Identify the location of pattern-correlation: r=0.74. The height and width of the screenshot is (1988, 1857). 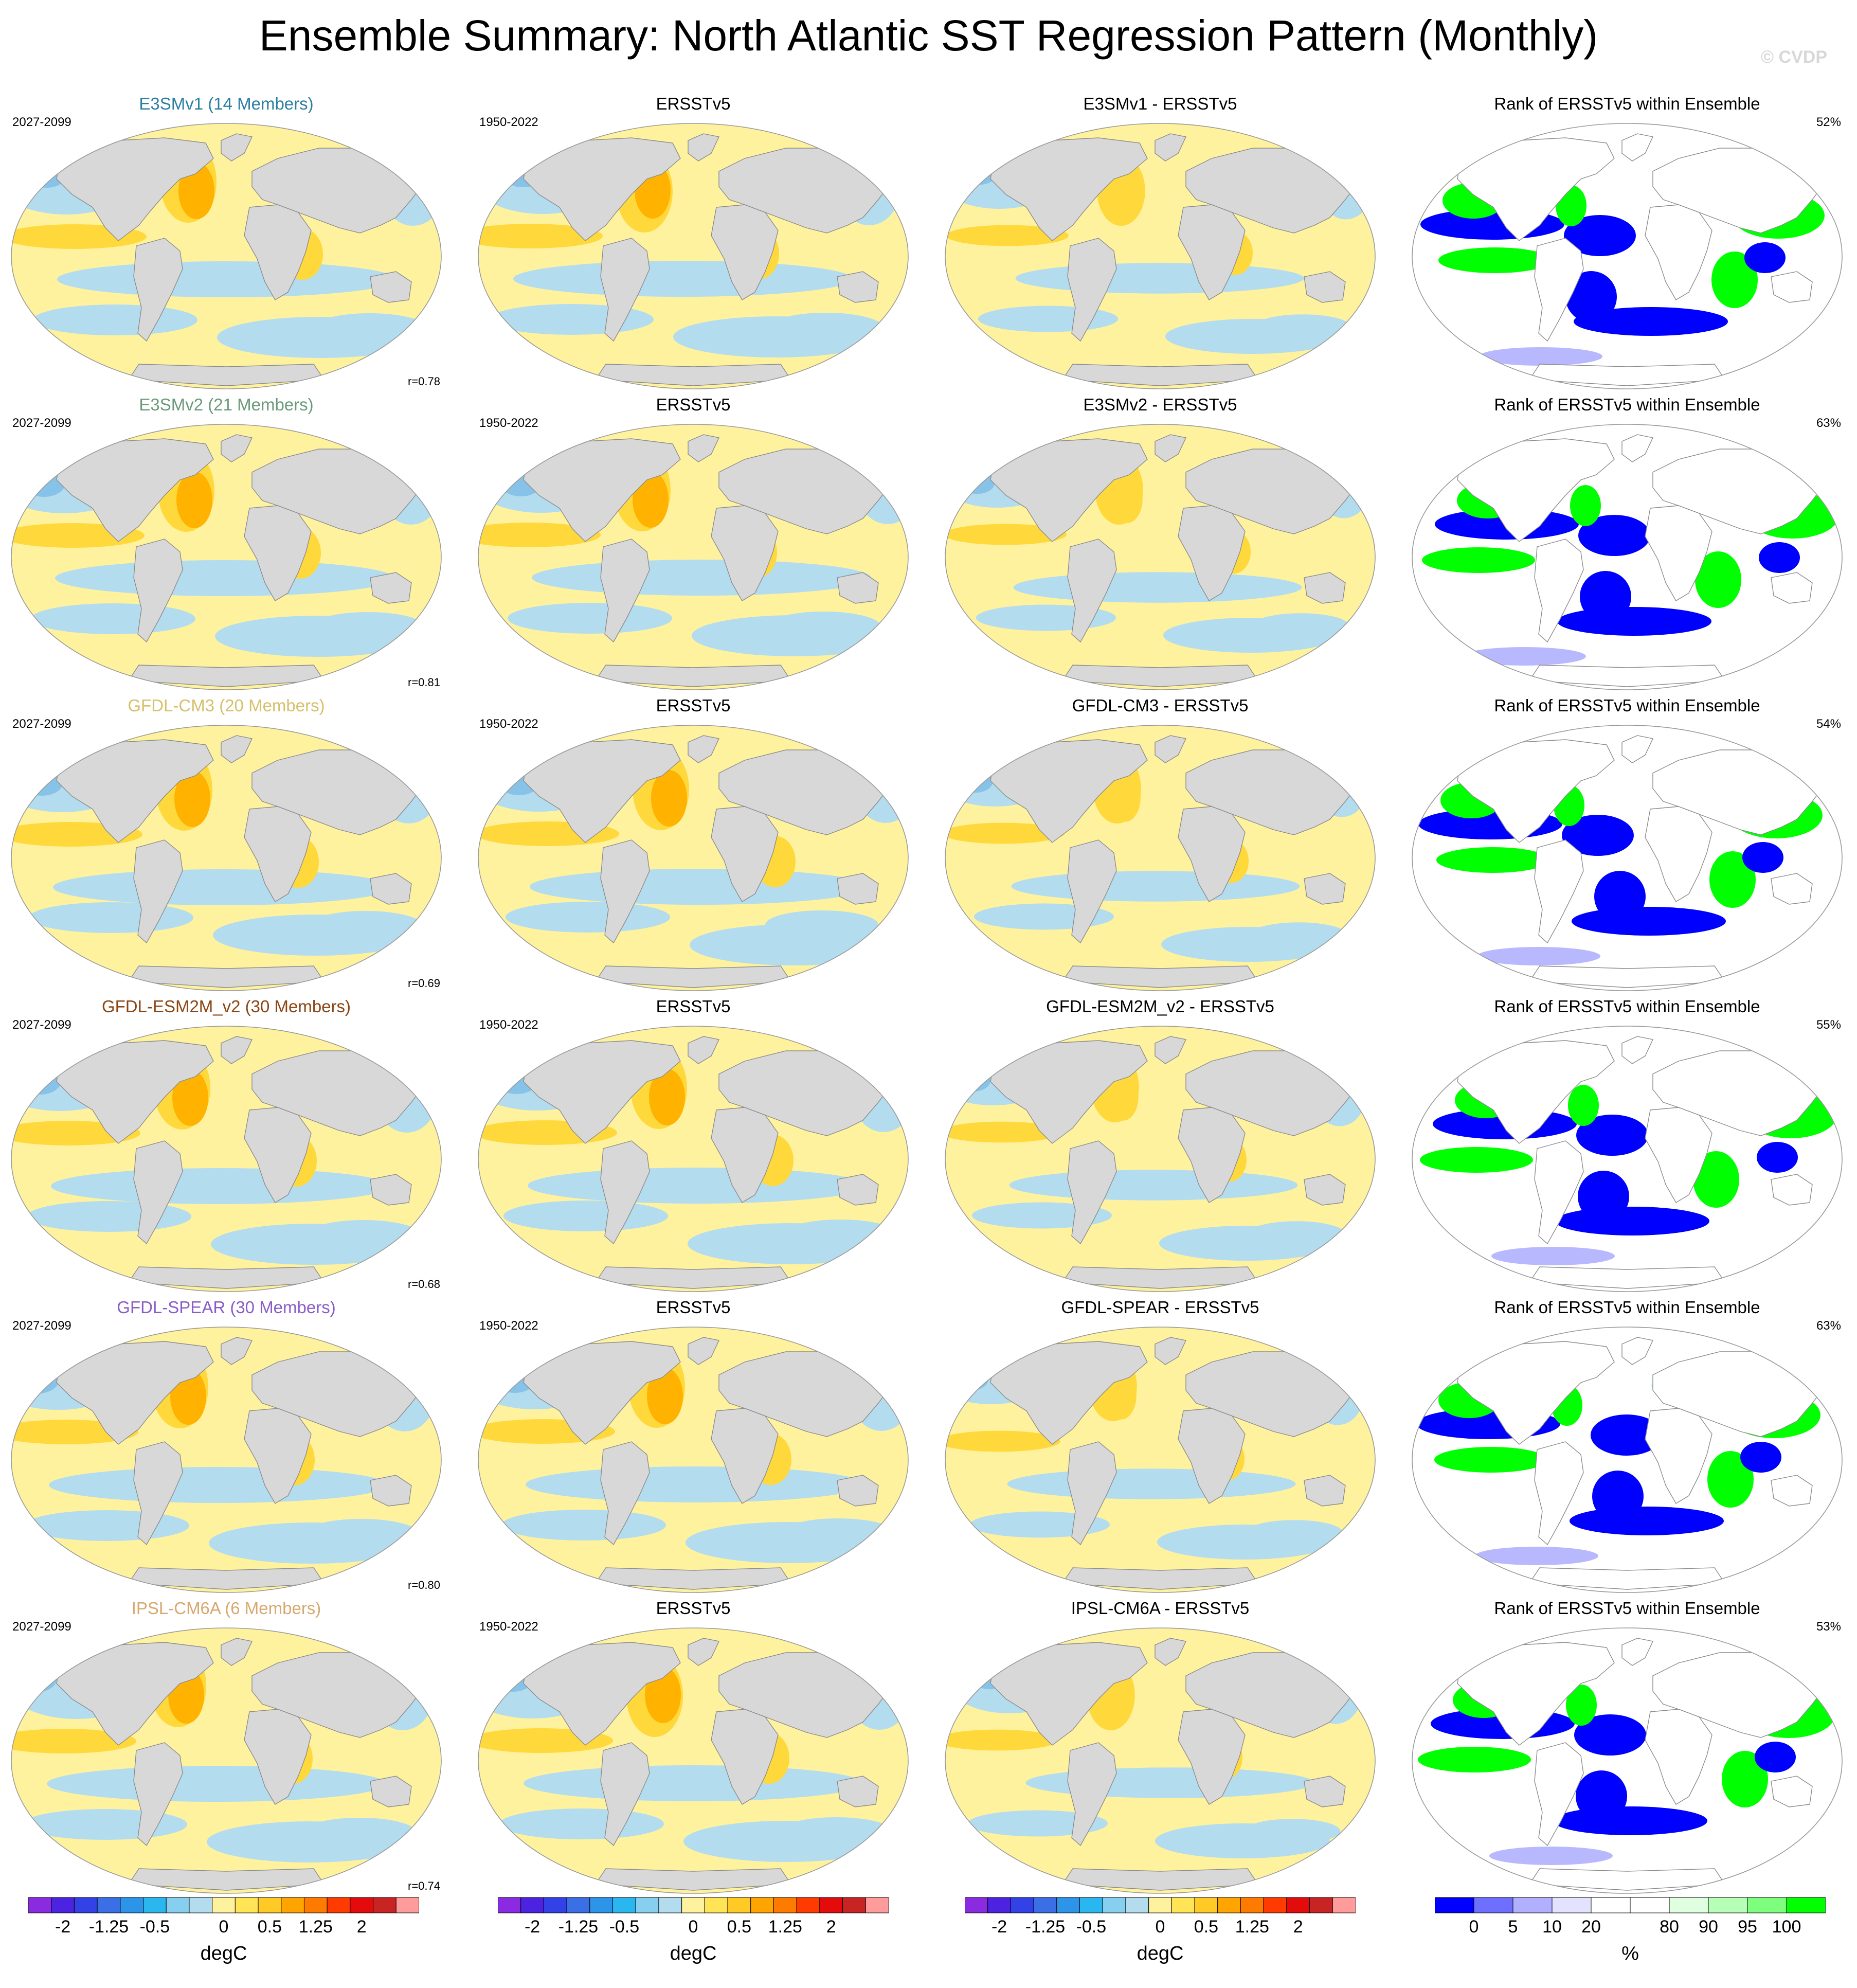
(424, 1885).